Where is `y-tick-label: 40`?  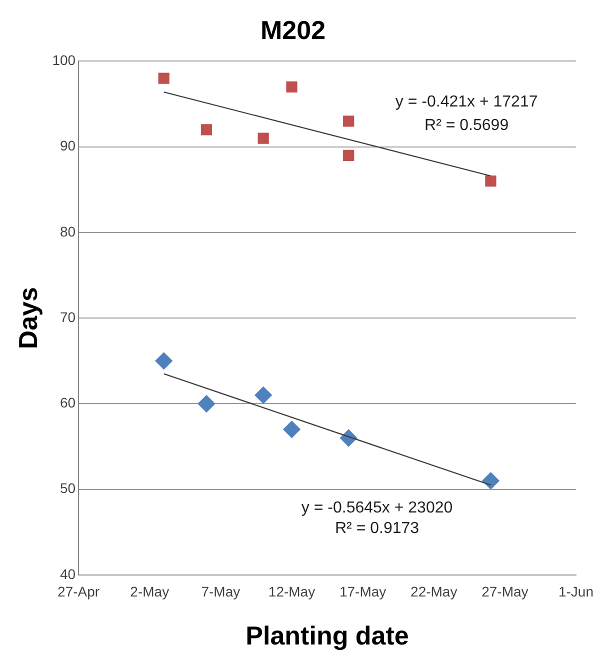 y-tick-label: 40 is located at coordinates (68, 574).